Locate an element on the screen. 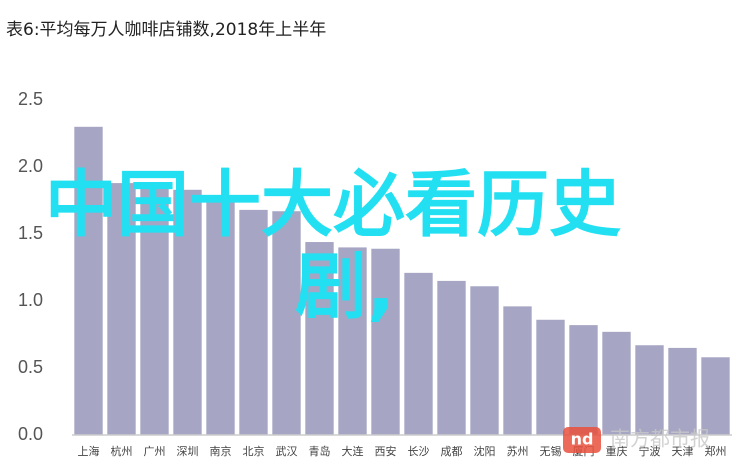 This screenshot has width=750, height=474. x-tick-label: 重庆 is located at coordinates (617, 451).